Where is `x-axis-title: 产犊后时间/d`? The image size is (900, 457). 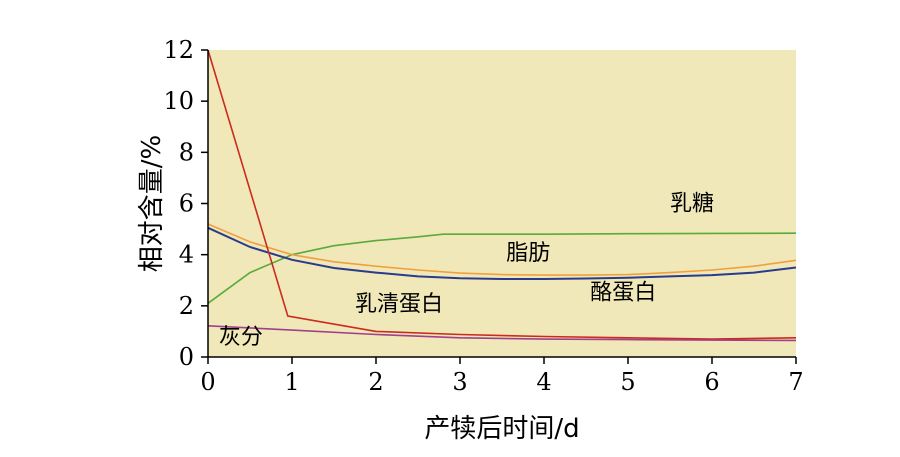
x-axis-title: 产犊后时间/d is located at coordinates (501, 429).